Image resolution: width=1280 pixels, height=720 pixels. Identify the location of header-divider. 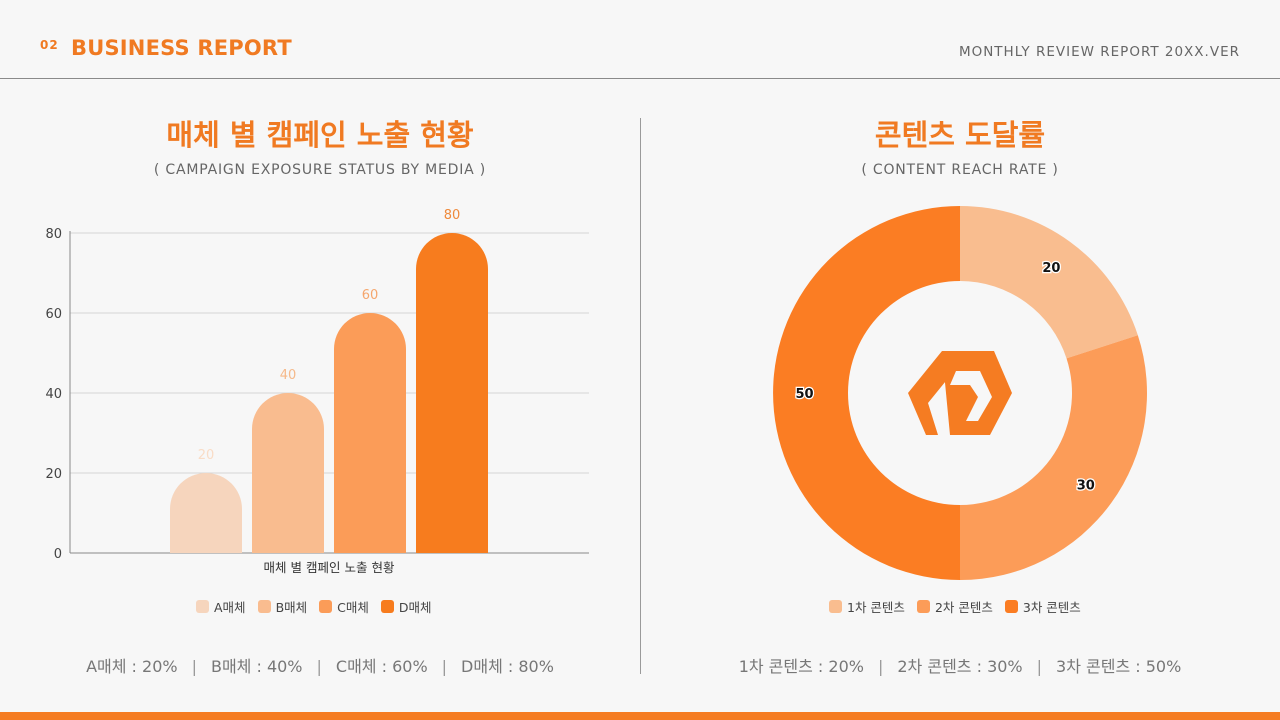
(640, 78).